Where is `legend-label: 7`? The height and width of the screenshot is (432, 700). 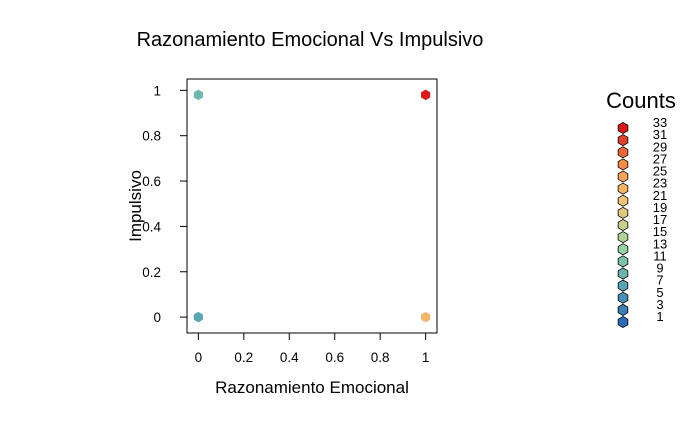
legend-label: 7 is located at coordinates (659, 280).